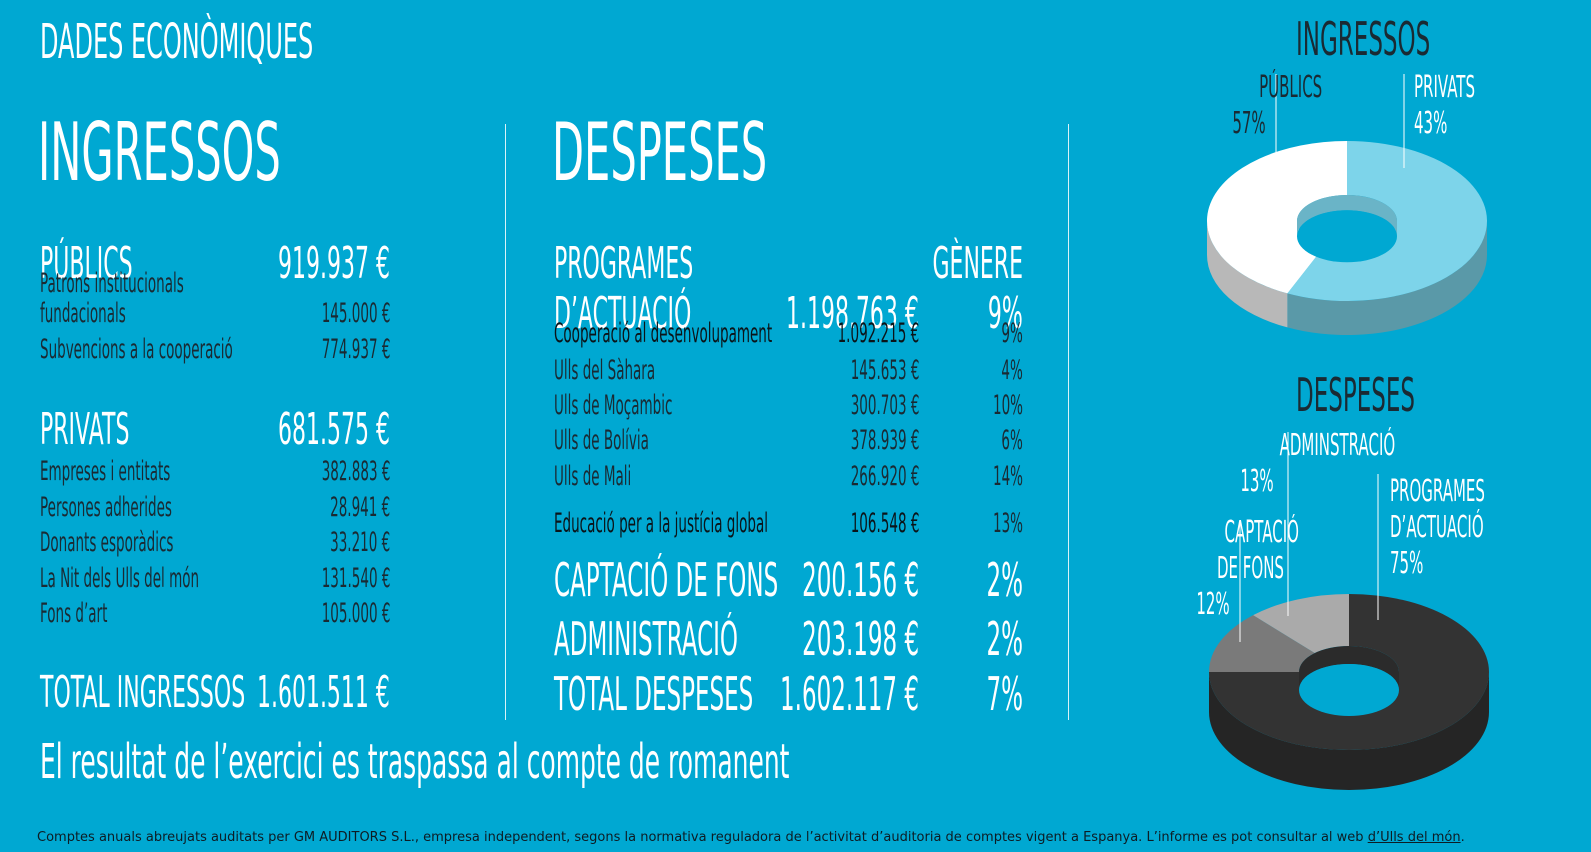 This screenshot has width=1591, height=852. Describe the element at coordinates (177, 42) in the screenshot. I see `page-title: DADES ECONÒMIQUES` at that location.